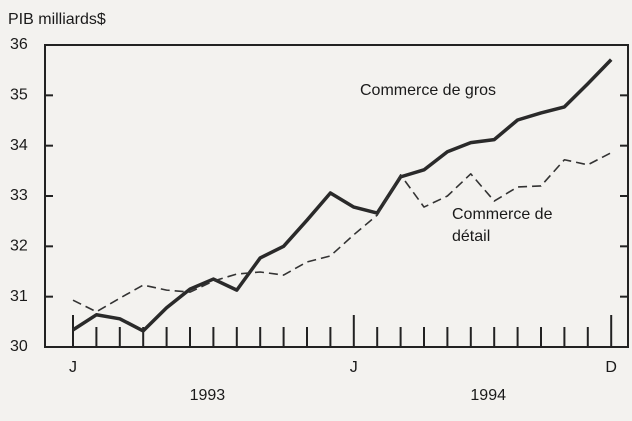  What do you see at coordinates (19, 296) in the screenshot?
I see `y-tick-label: 31` at bounding box center [19, 296].